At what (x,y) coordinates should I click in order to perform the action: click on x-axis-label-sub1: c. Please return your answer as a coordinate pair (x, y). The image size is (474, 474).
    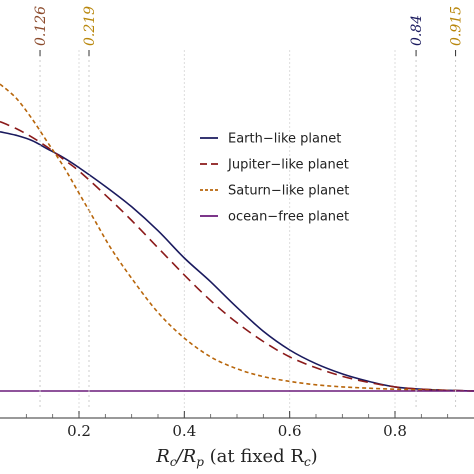
    Looking at the image, I should click on (173, 462).